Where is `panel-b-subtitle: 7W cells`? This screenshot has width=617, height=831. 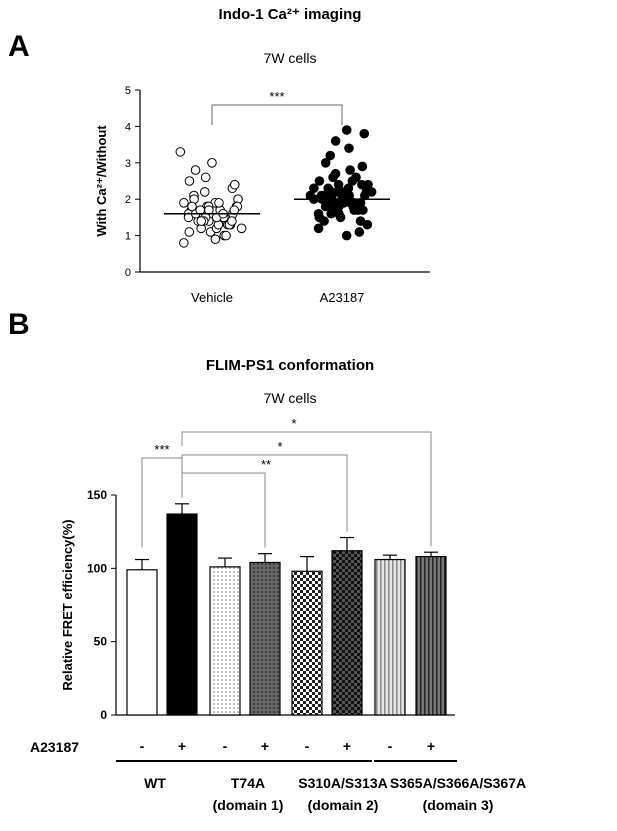
panel-b-subtitle: 7W cells is located at coordinates (290, 398).